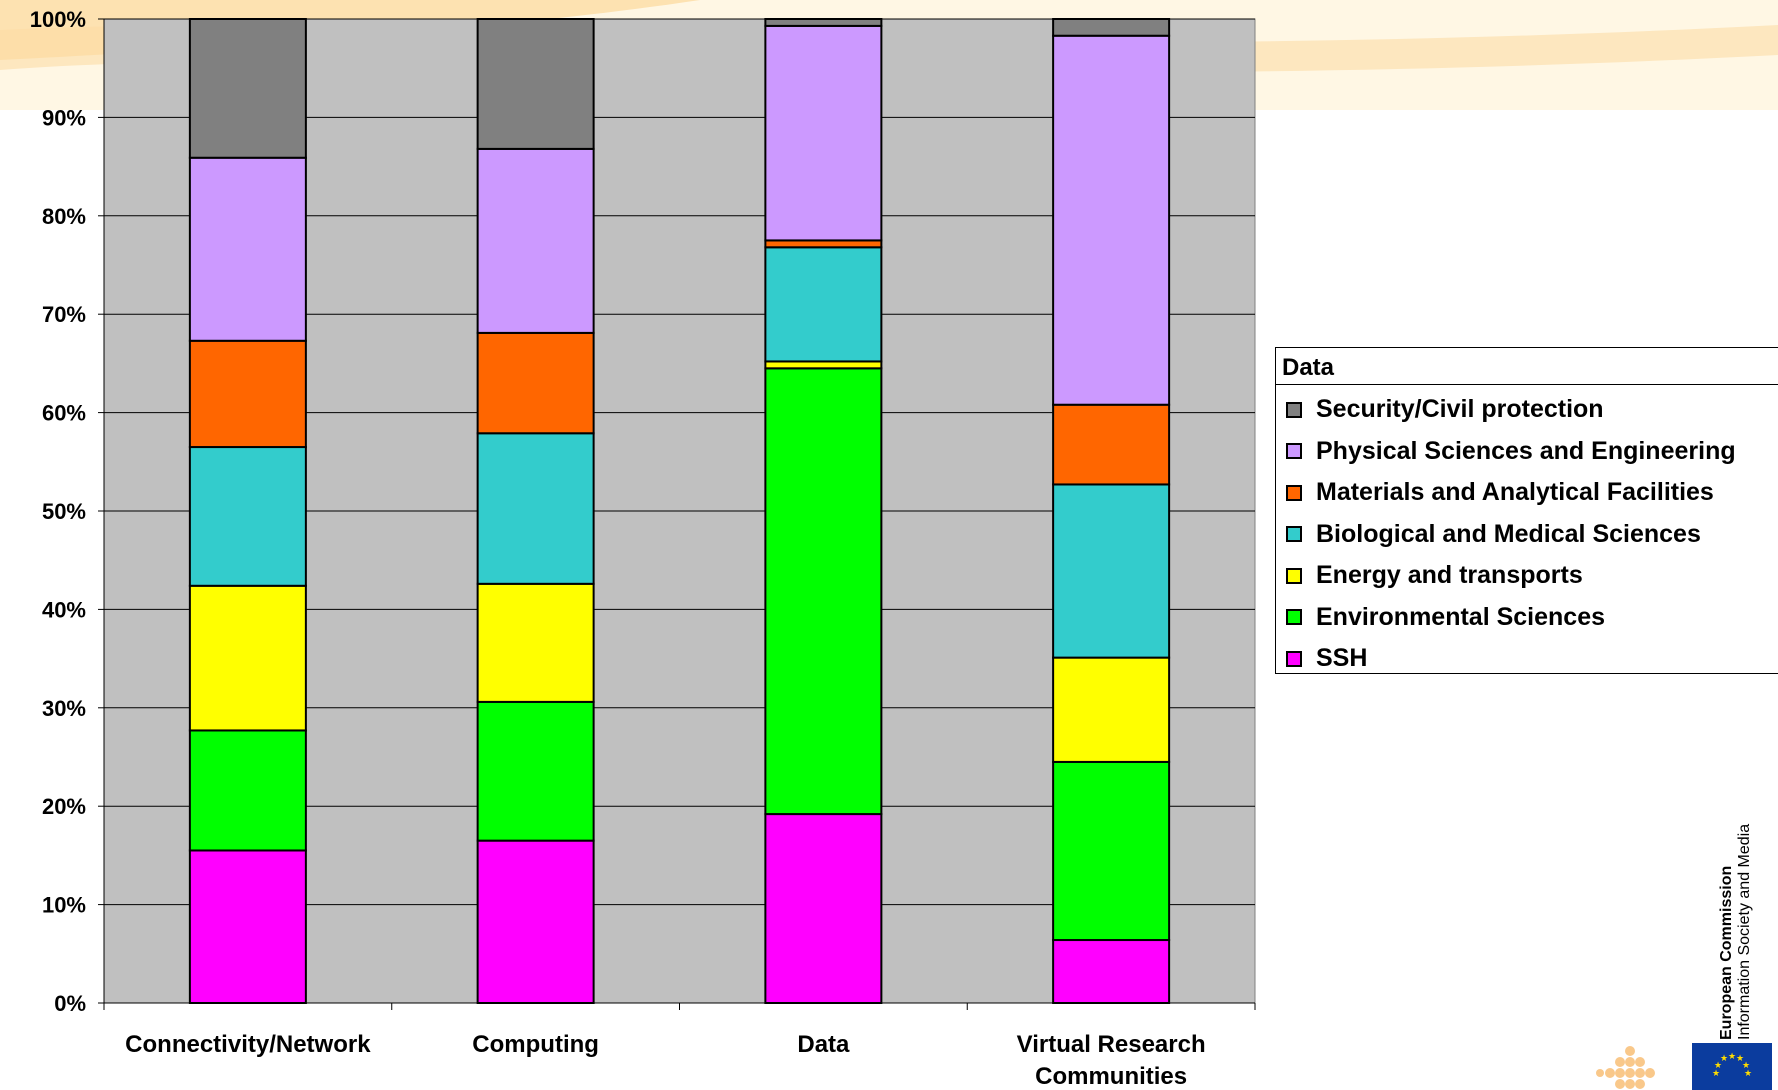 The width and height of the screenshot is (1778, 1090). I want to click on y-tick-label: 100%, so click(58, 19).